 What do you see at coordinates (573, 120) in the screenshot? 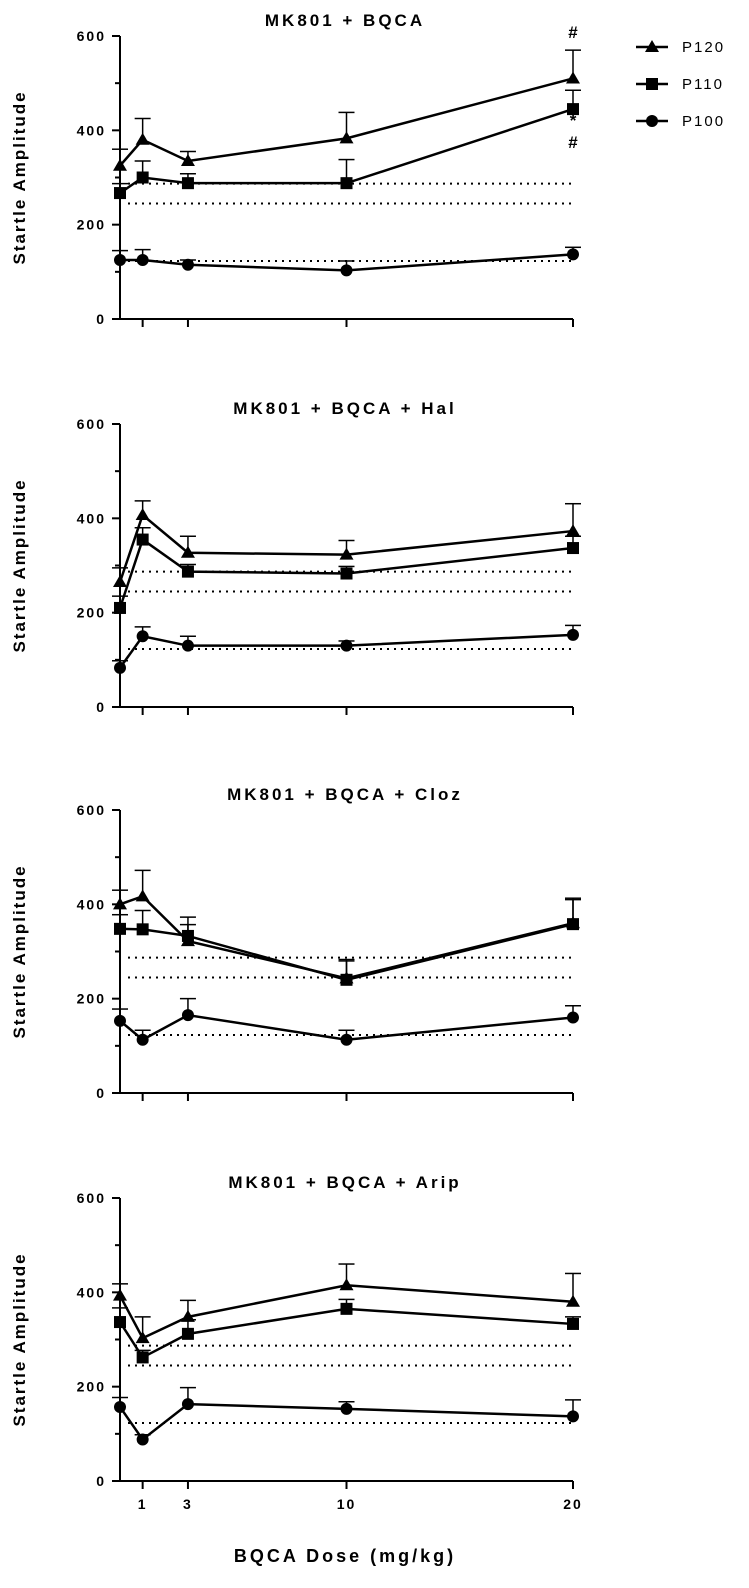
I see `significance-marker: *` at bounding box center [573, 120].